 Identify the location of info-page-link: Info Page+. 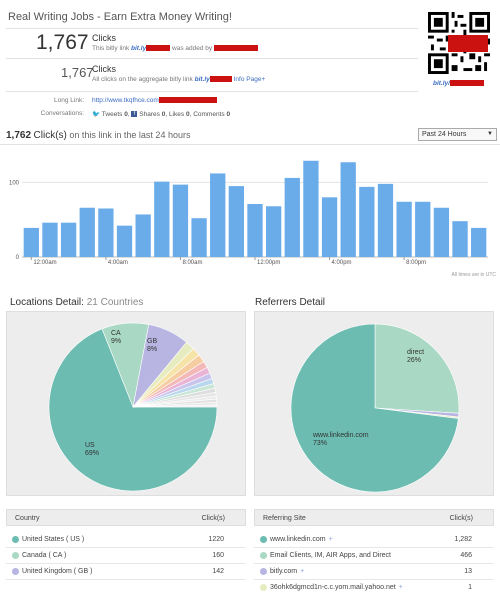
(249, 79).